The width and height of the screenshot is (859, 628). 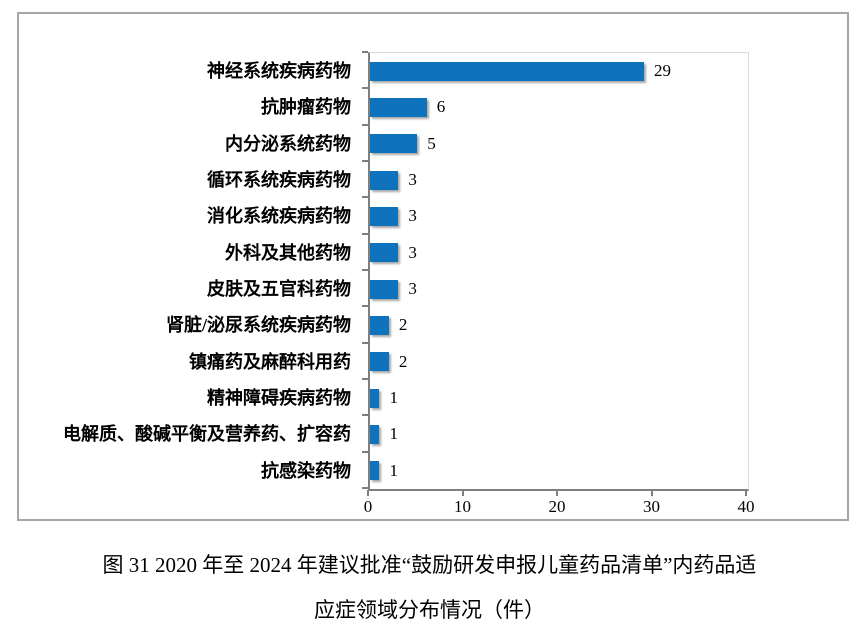 What do you see at coordinates (189, 215) in the screenshot?
I see `category-label-row: 消化系统疾病药物` at bounding box center [189, 215].